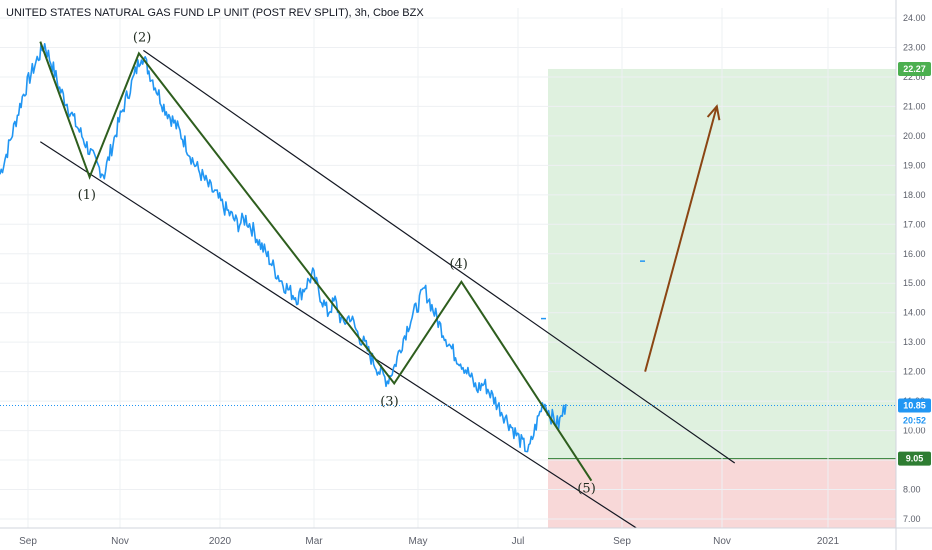  I want to click on target-arrow-shaft, so click(681, 239).